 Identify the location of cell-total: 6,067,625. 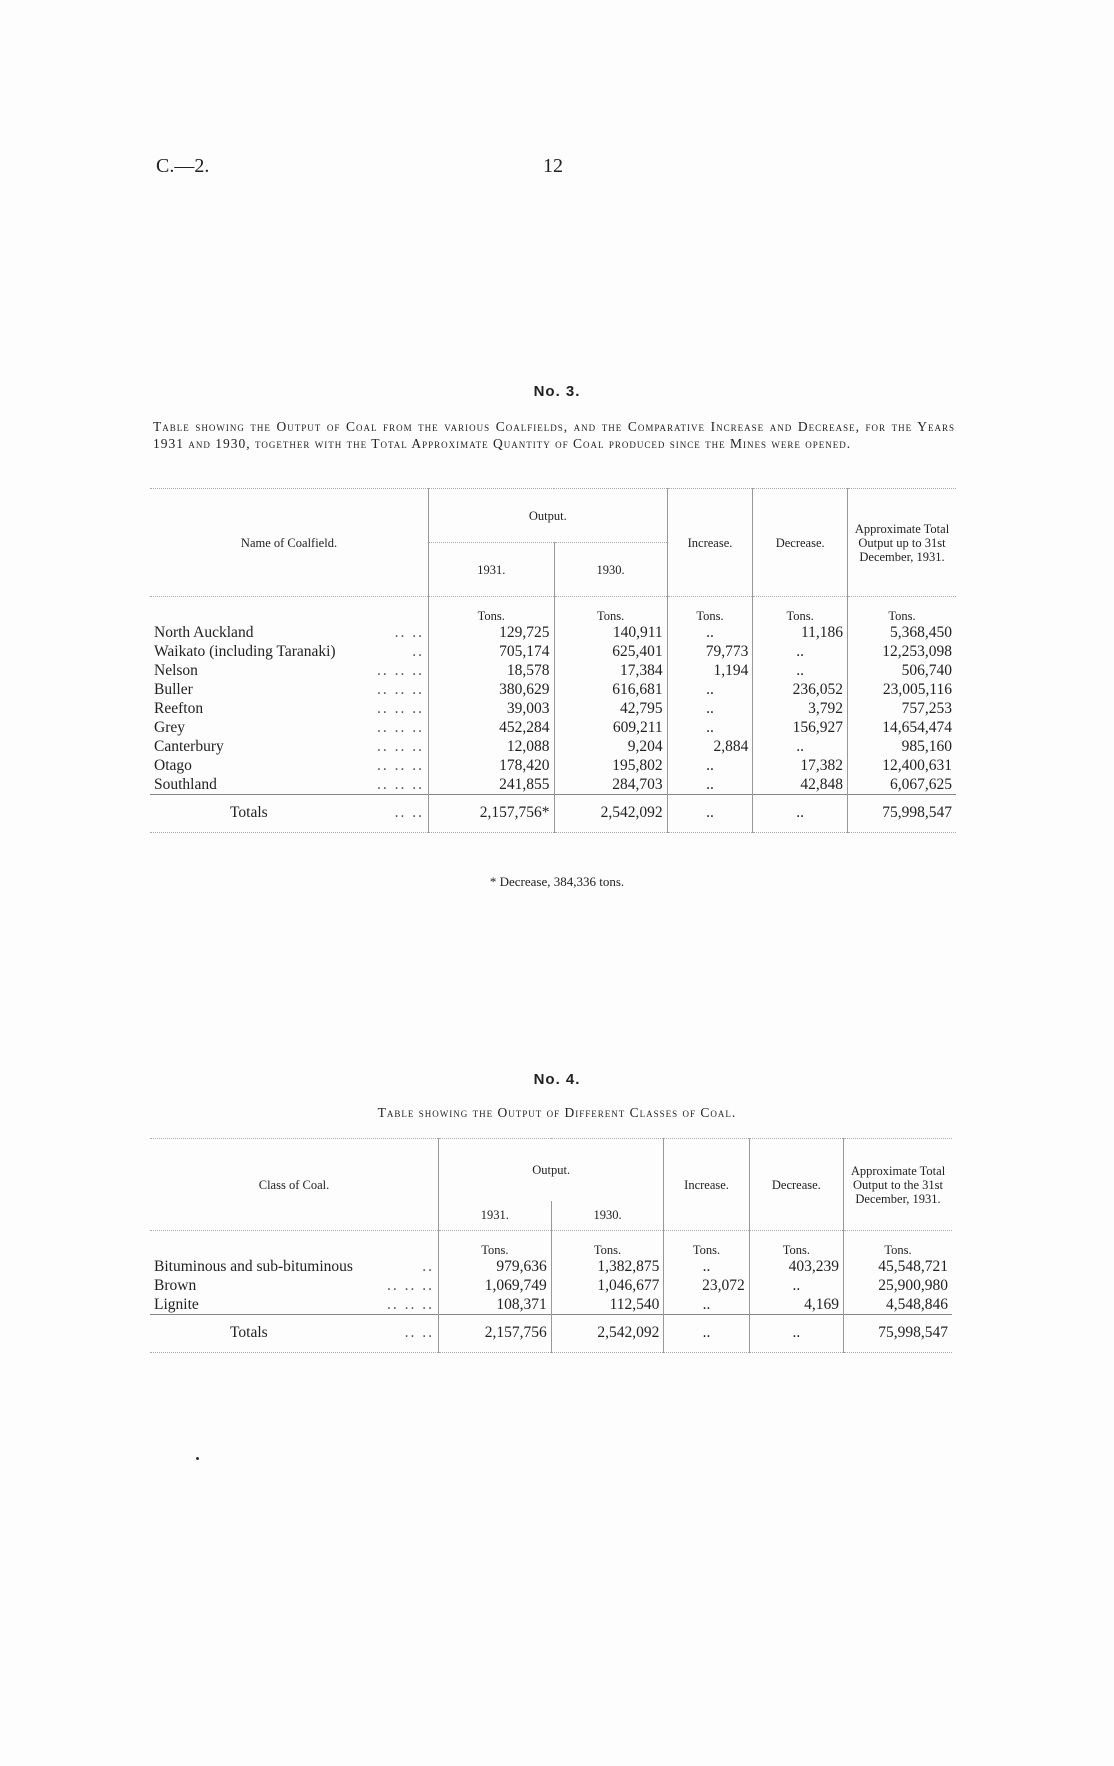
(901, 785).